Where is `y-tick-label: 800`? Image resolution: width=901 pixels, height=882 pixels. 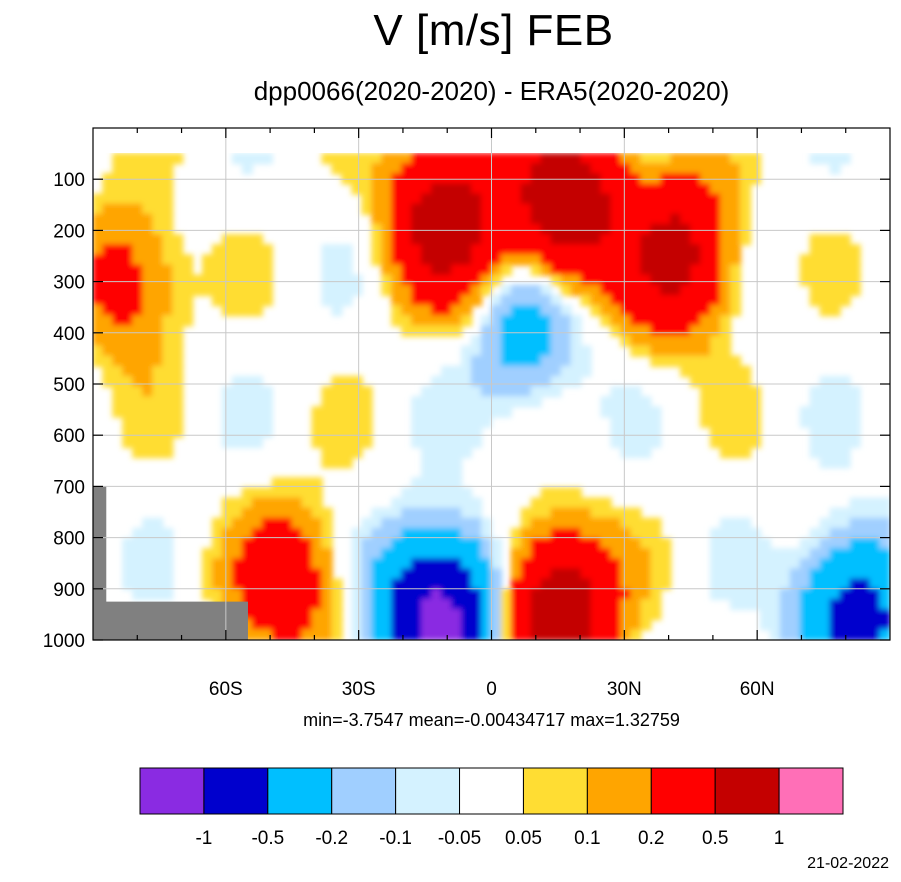
y-tick-label: 800 is located at coordinates (69, 539).